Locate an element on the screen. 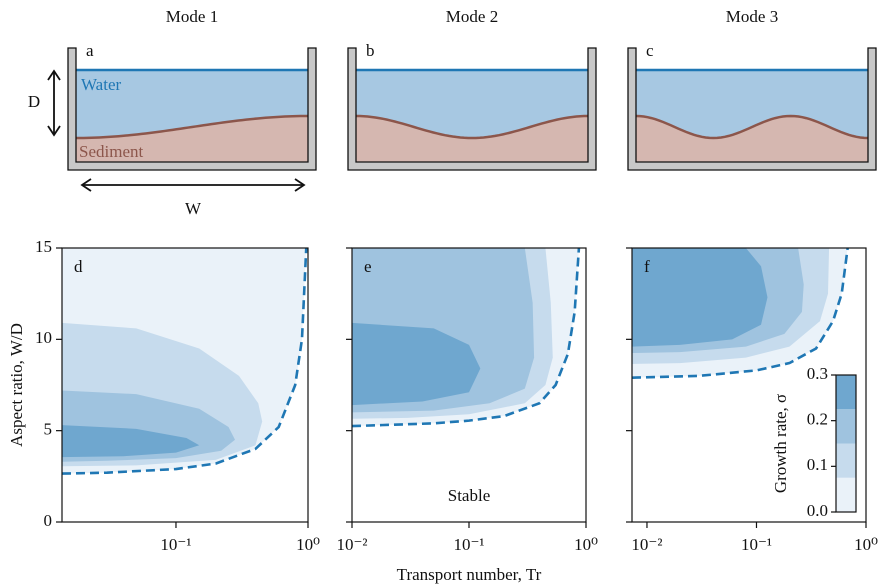 This screenshot has width=884, height=587. depth-label: D is located at coordinates (34, 101).